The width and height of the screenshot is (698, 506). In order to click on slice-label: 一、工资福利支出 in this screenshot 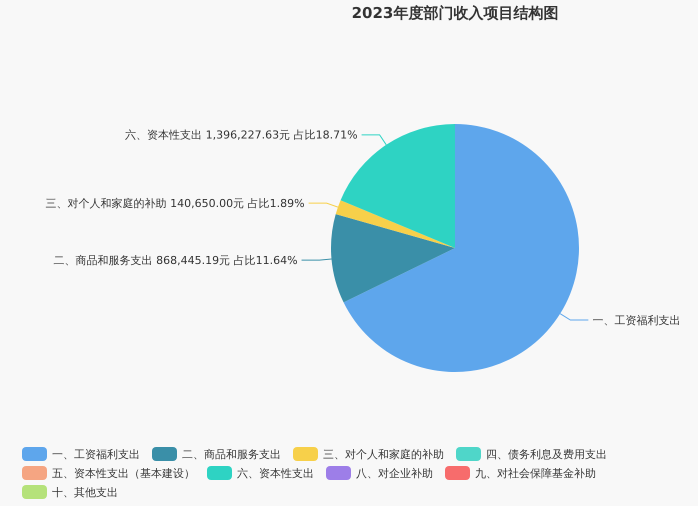, I will do `click(636, 320)`.